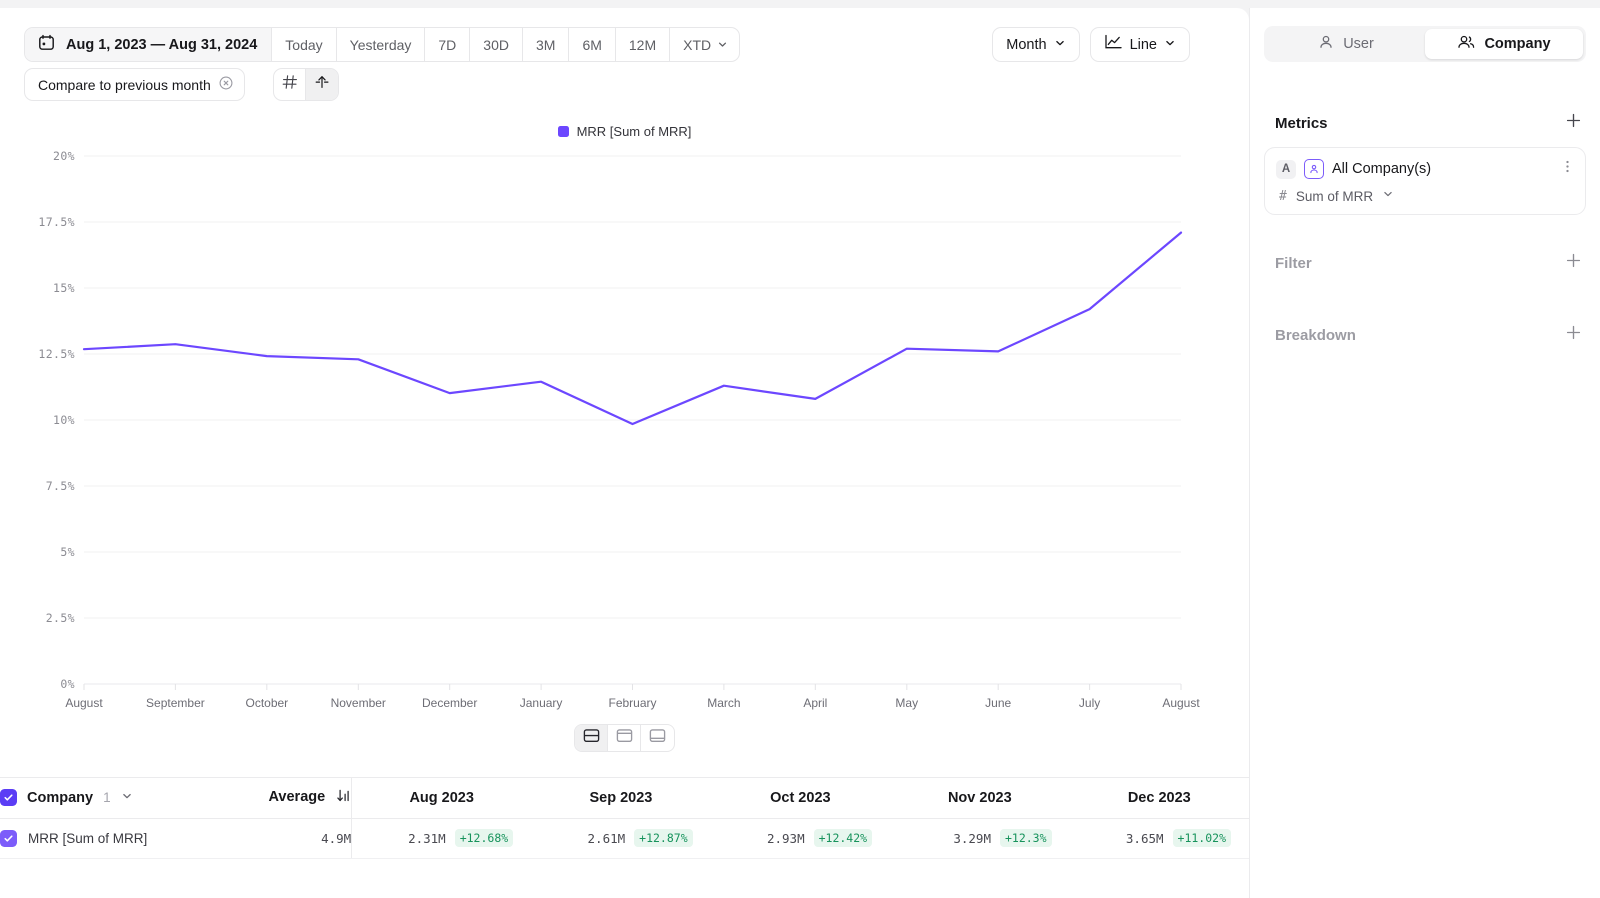 The image size is (1600, 898). Describe the element at coordinates (606, 838) in the screenshot. I see `cell-value: 2.61M` at that location.